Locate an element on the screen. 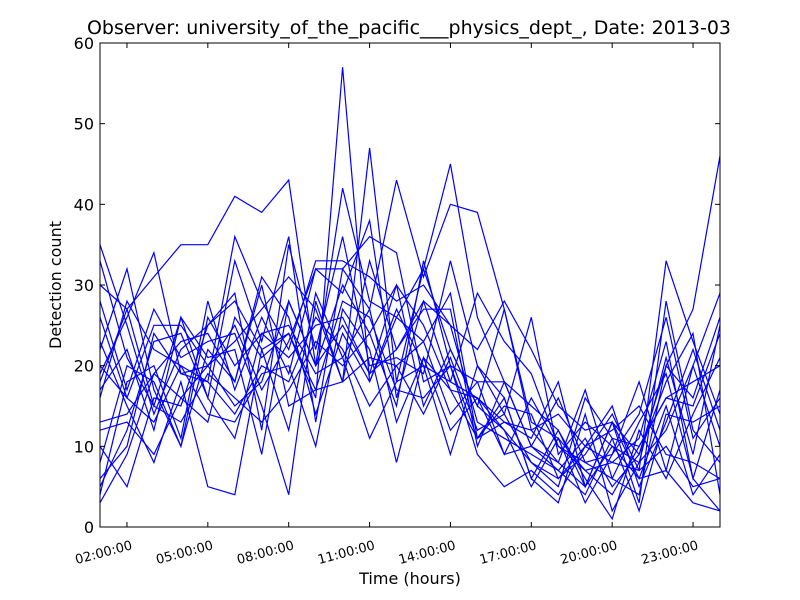 This screenshot has width=800, height=600. x-tick-label: 08:00:00 is located at coordinates (265, 553).